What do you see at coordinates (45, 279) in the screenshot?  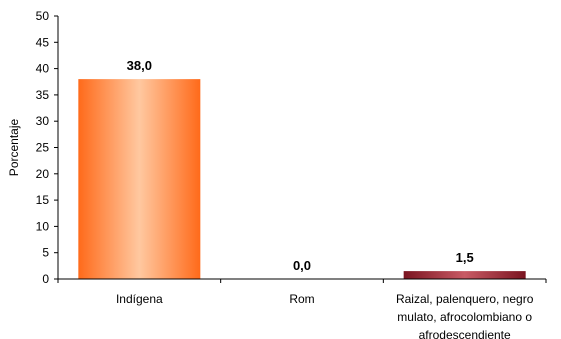 I see `y-tick-label: 0` at bounding box center [45, 279].